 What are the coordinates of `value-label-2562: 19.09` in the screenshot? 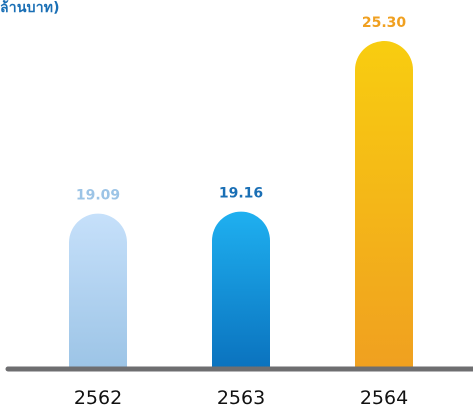 It's located at (98, 196).